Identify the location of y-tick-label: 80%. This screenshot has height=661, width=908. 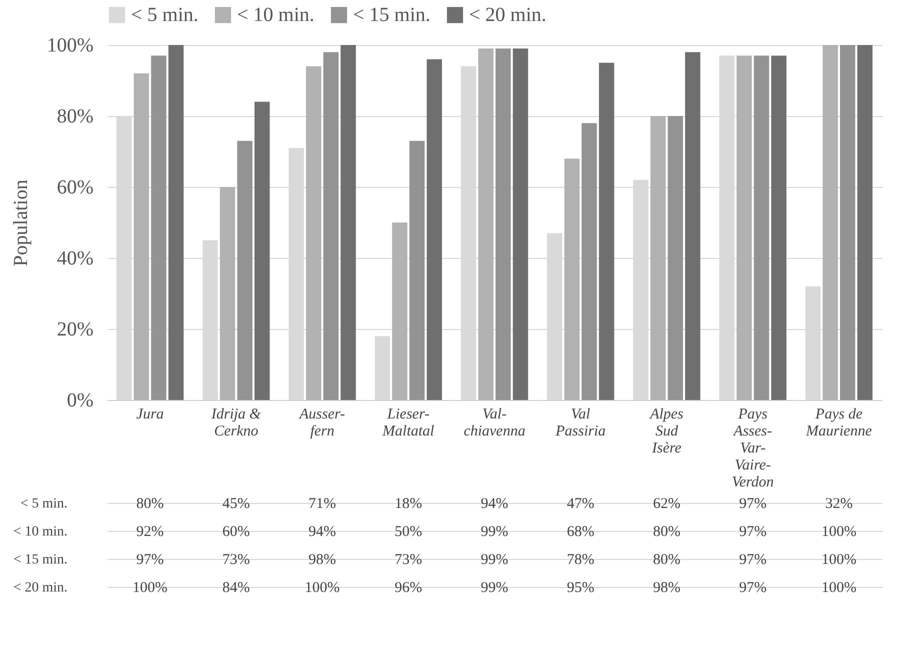
(75, 117).